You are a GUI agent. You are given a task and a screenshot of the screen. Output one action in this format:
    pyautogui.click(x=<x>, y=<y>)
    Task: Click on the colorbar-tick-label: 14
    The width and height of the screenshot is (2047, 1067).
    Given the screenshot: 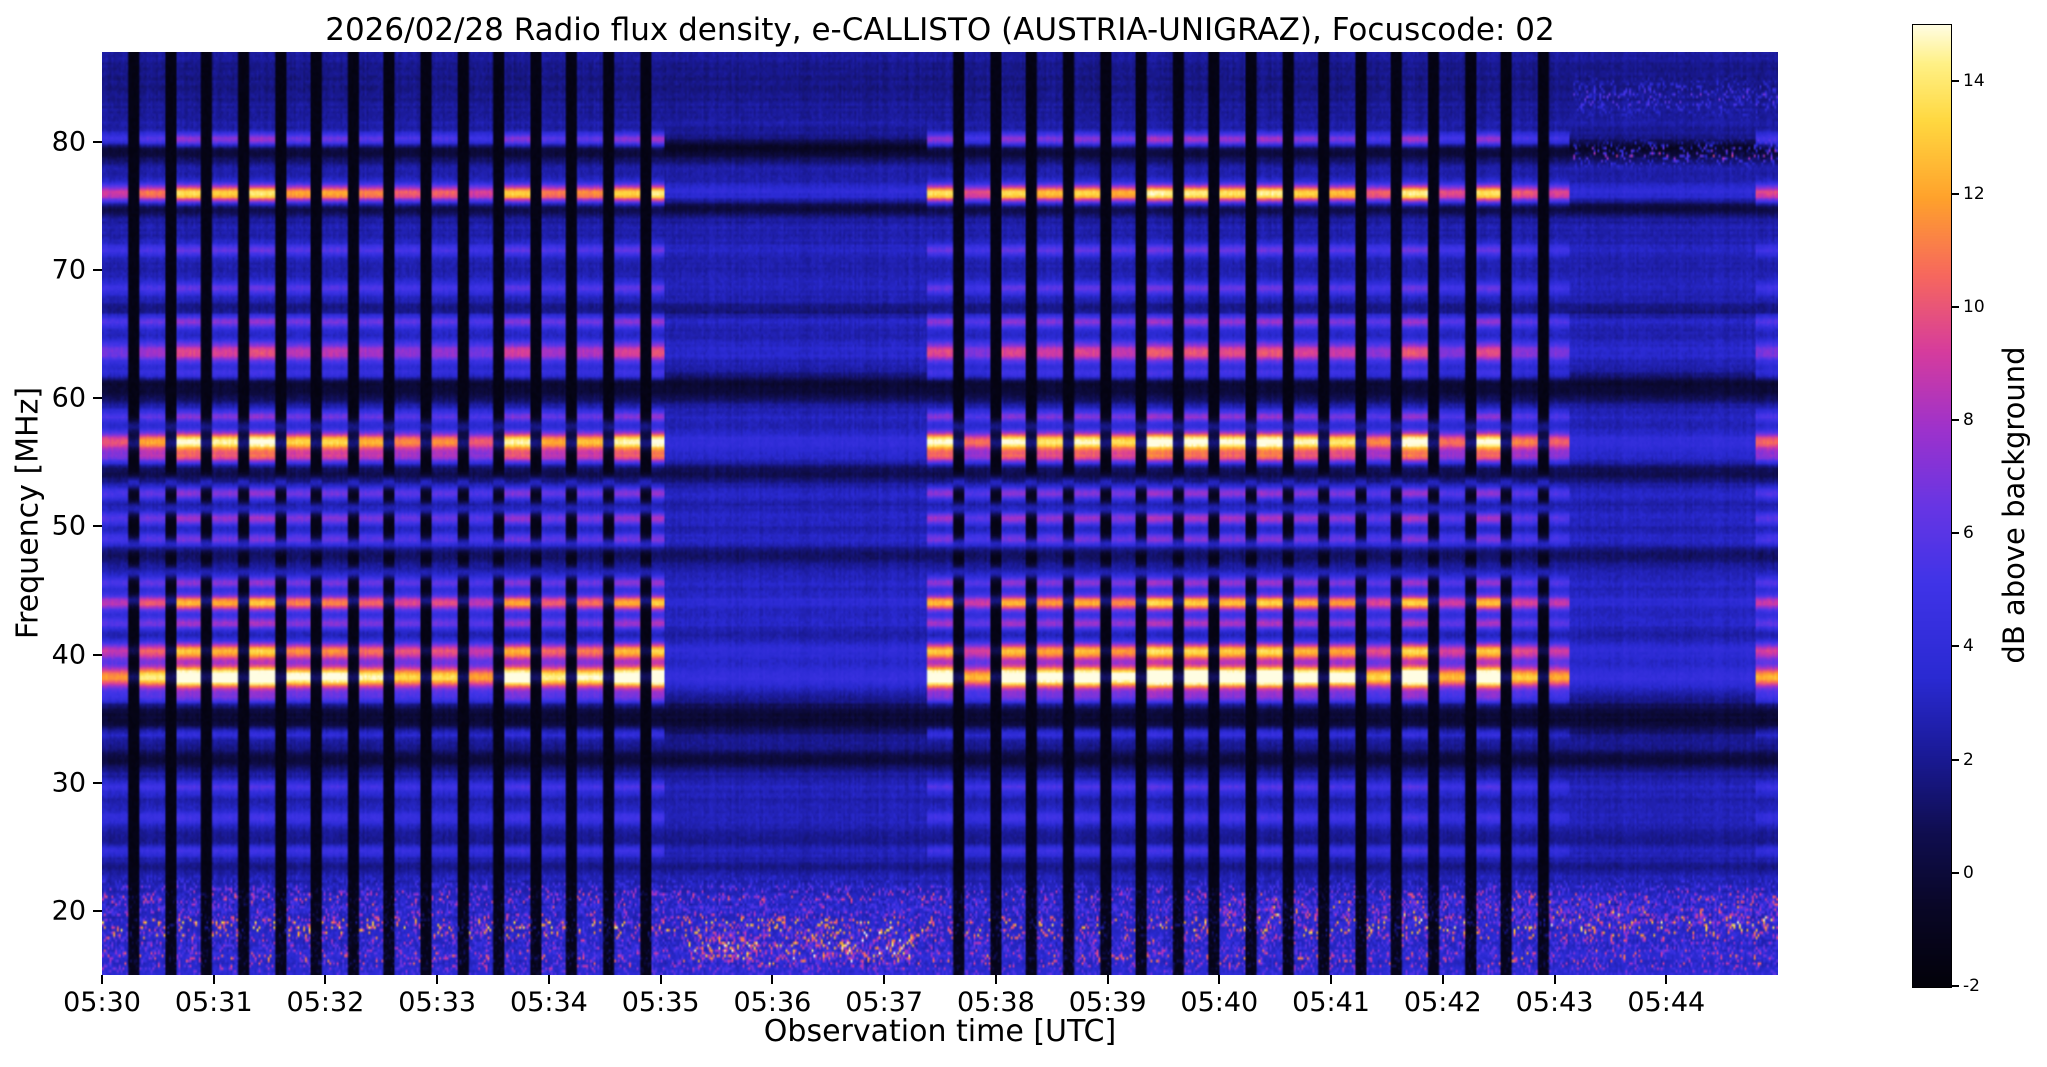 What is the action you would take?
    pyautogui.click(x=1974, y=80)
    